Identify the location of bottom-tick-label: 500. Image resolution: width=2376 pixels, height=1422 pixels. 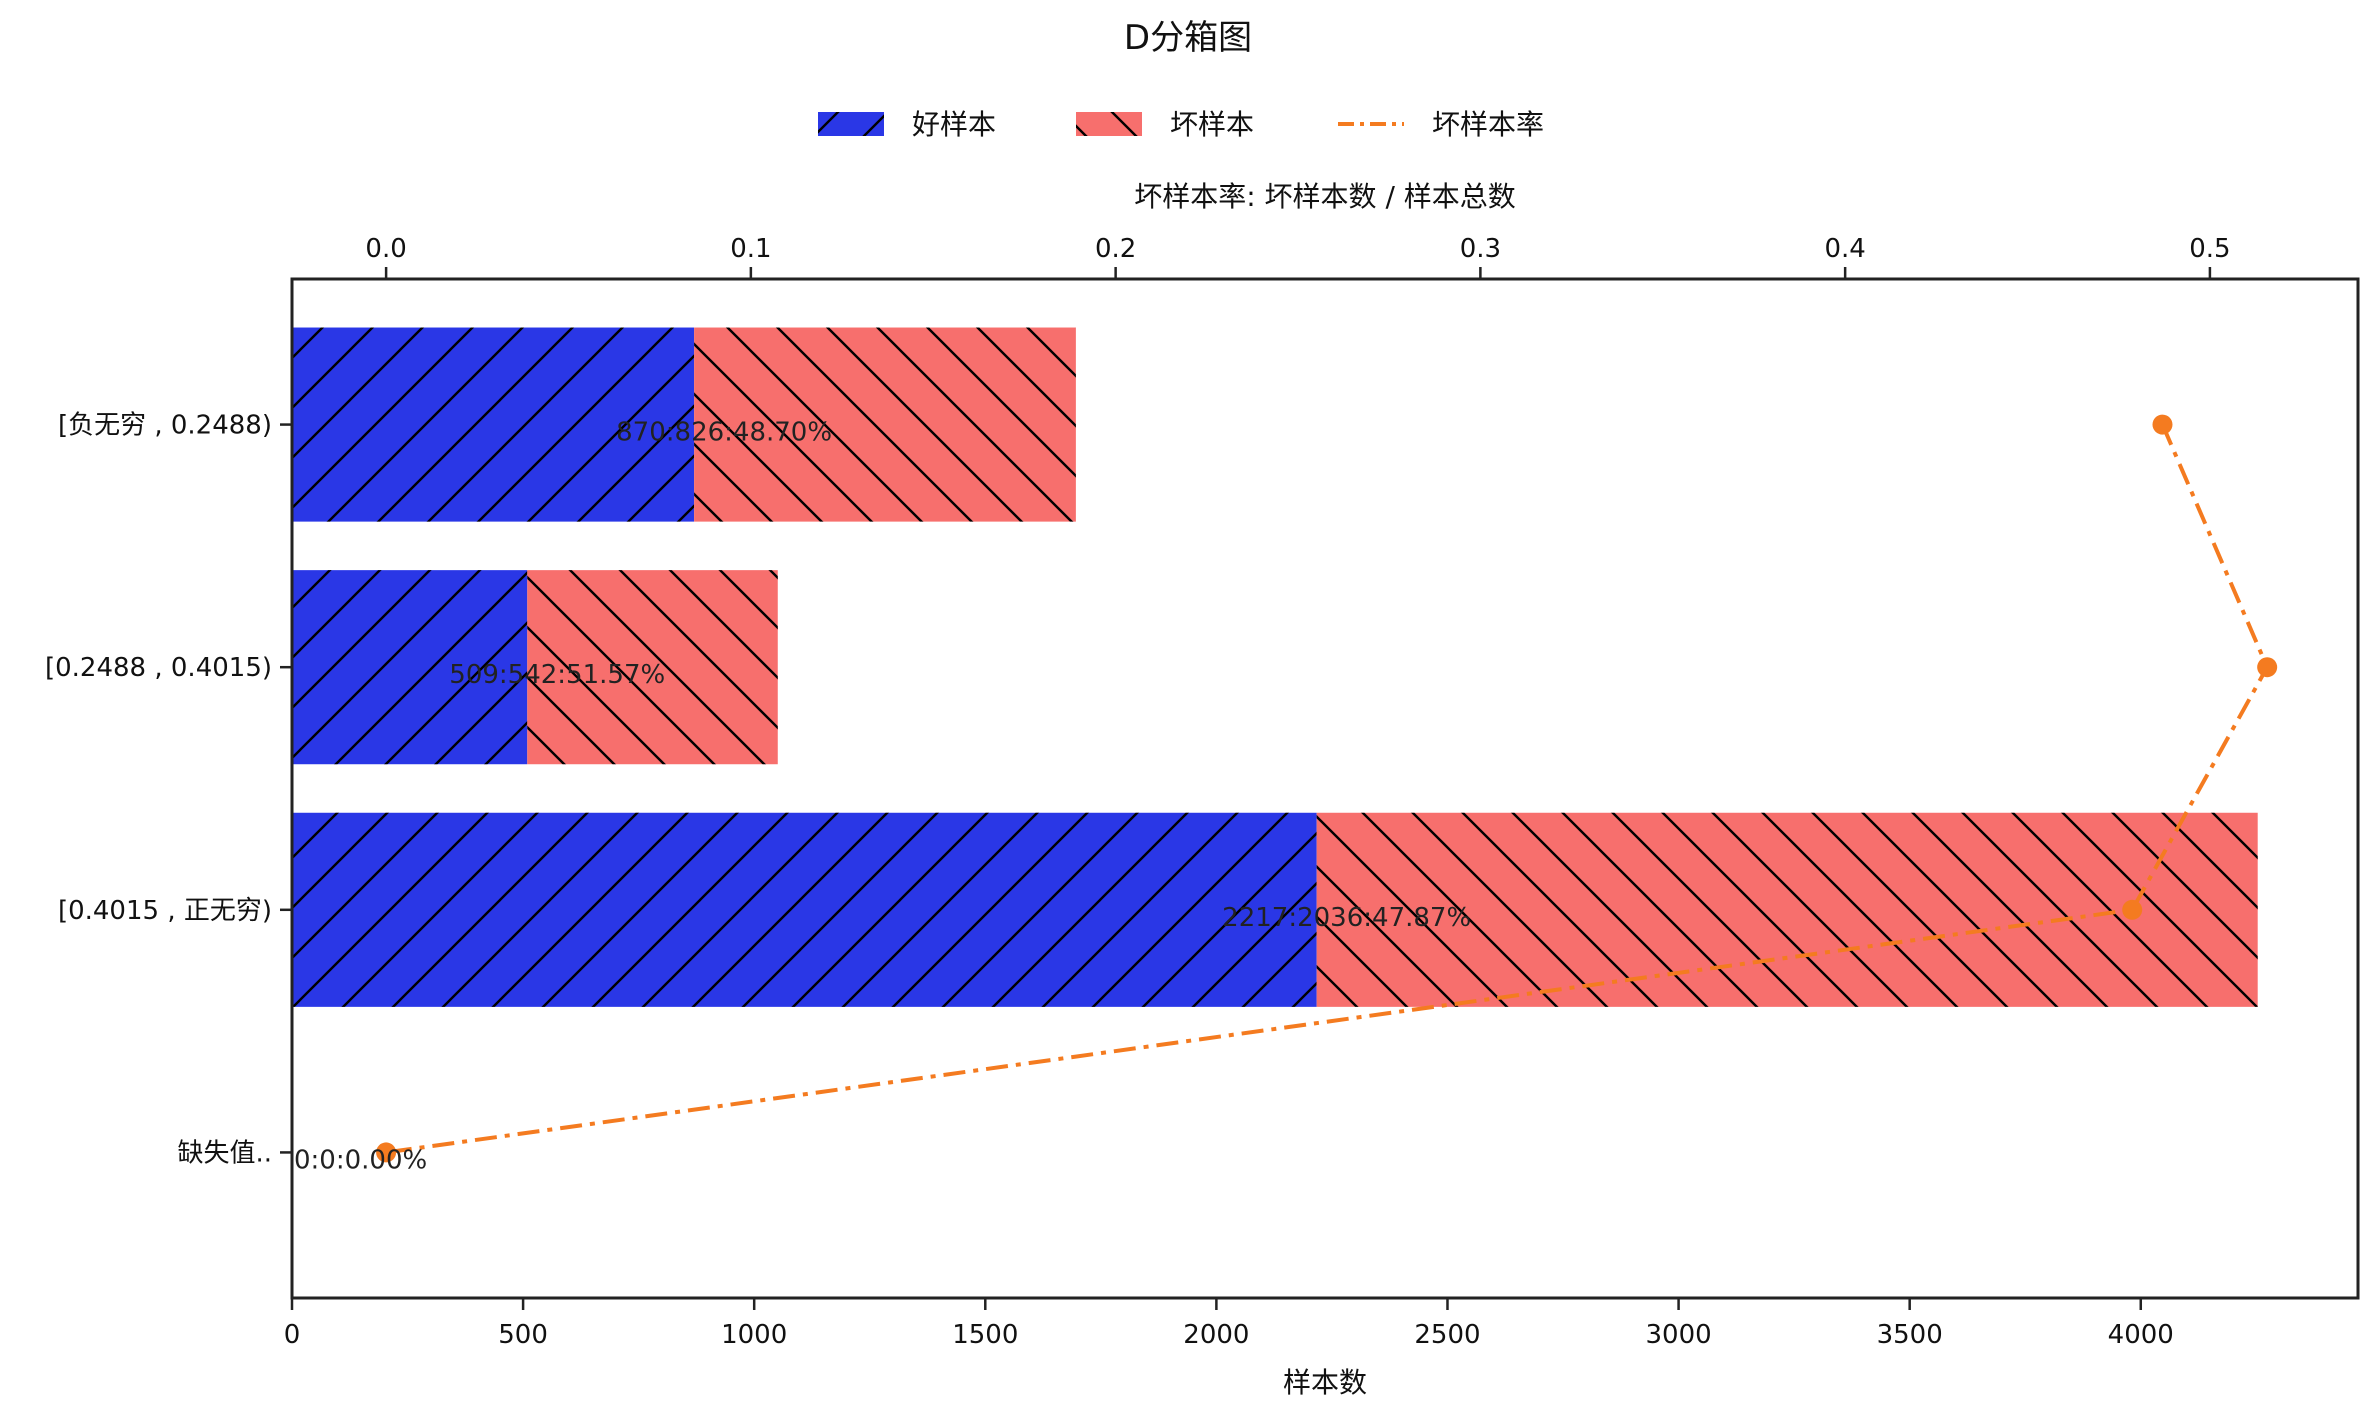
(523, 1335).